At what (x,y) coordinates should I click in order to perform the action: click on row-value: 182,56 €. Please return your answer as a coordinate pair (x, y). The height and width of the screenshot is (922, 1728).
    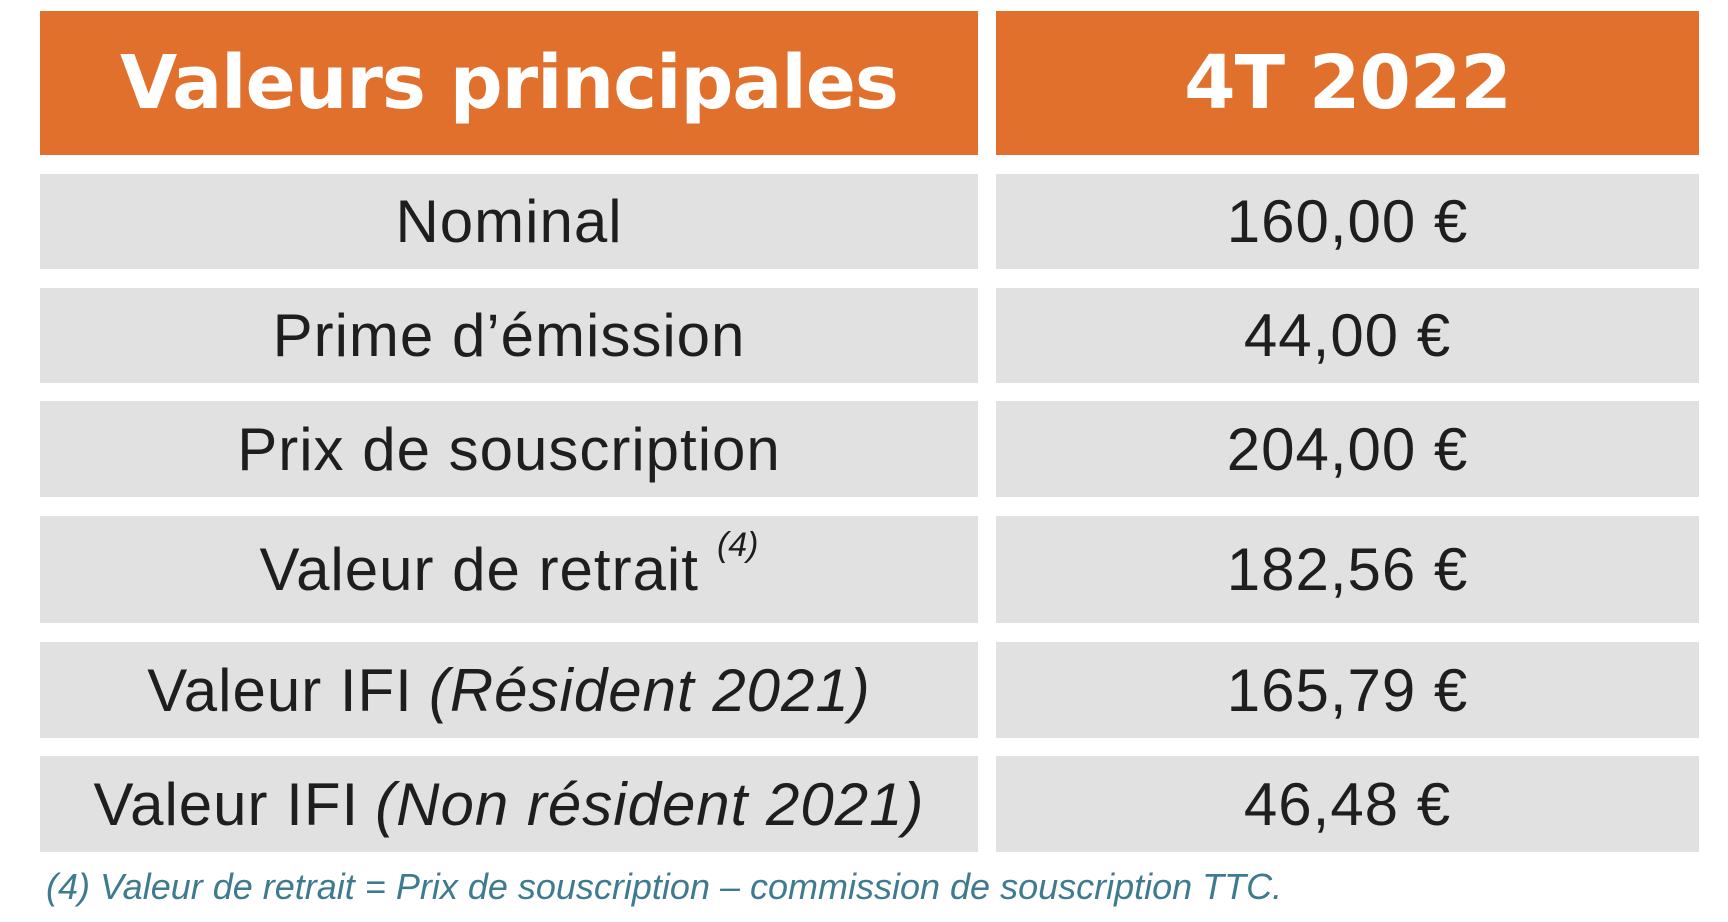
    Looking at the image, I should click on (1347, 569).